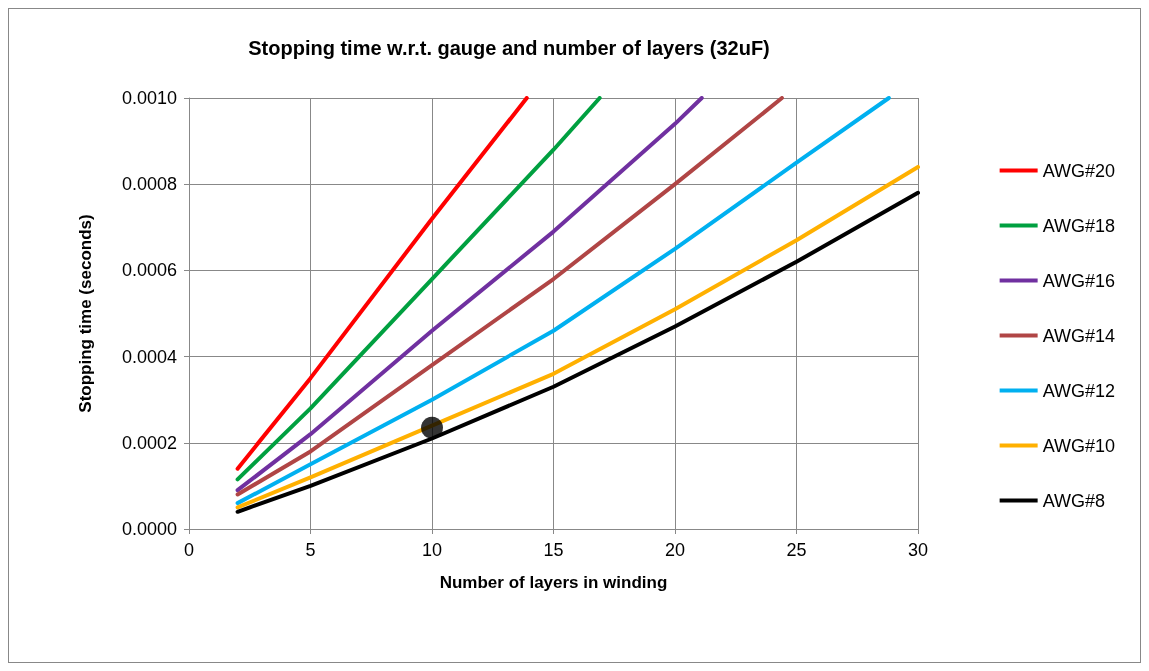  I want to click on line-series, so click(382, 283).